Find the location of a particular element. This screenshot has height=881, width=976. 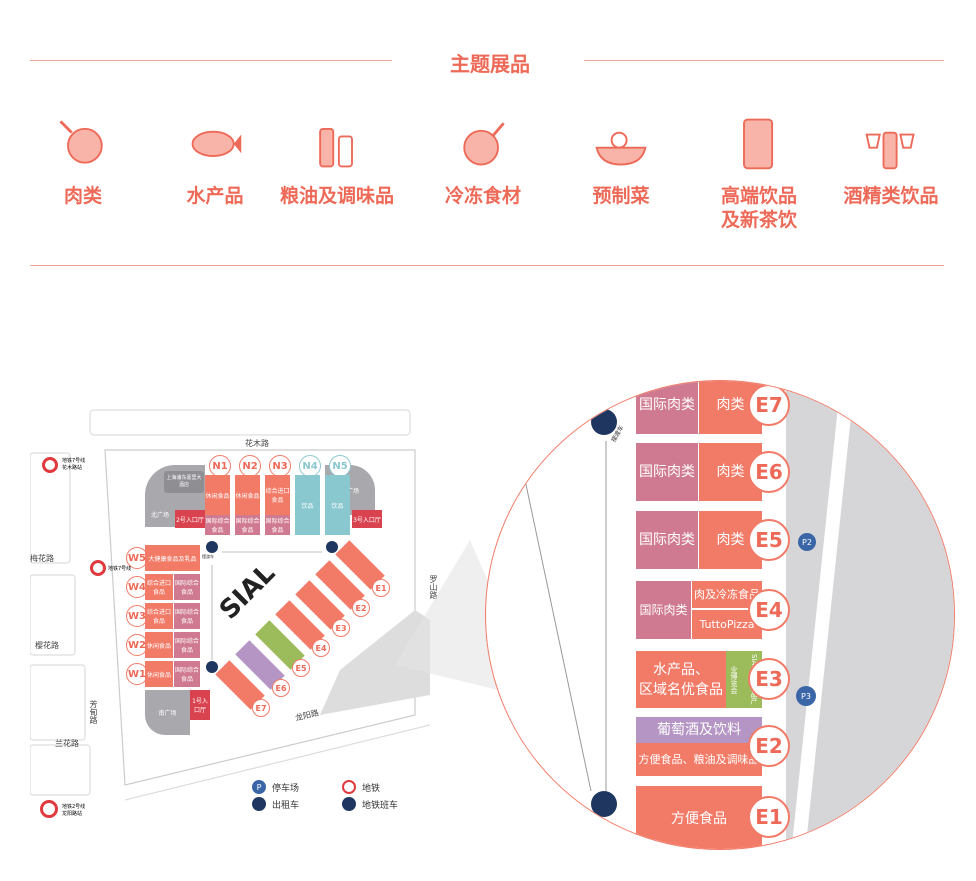

hall-N4: 饮品 is located at coordinates (307, 505).